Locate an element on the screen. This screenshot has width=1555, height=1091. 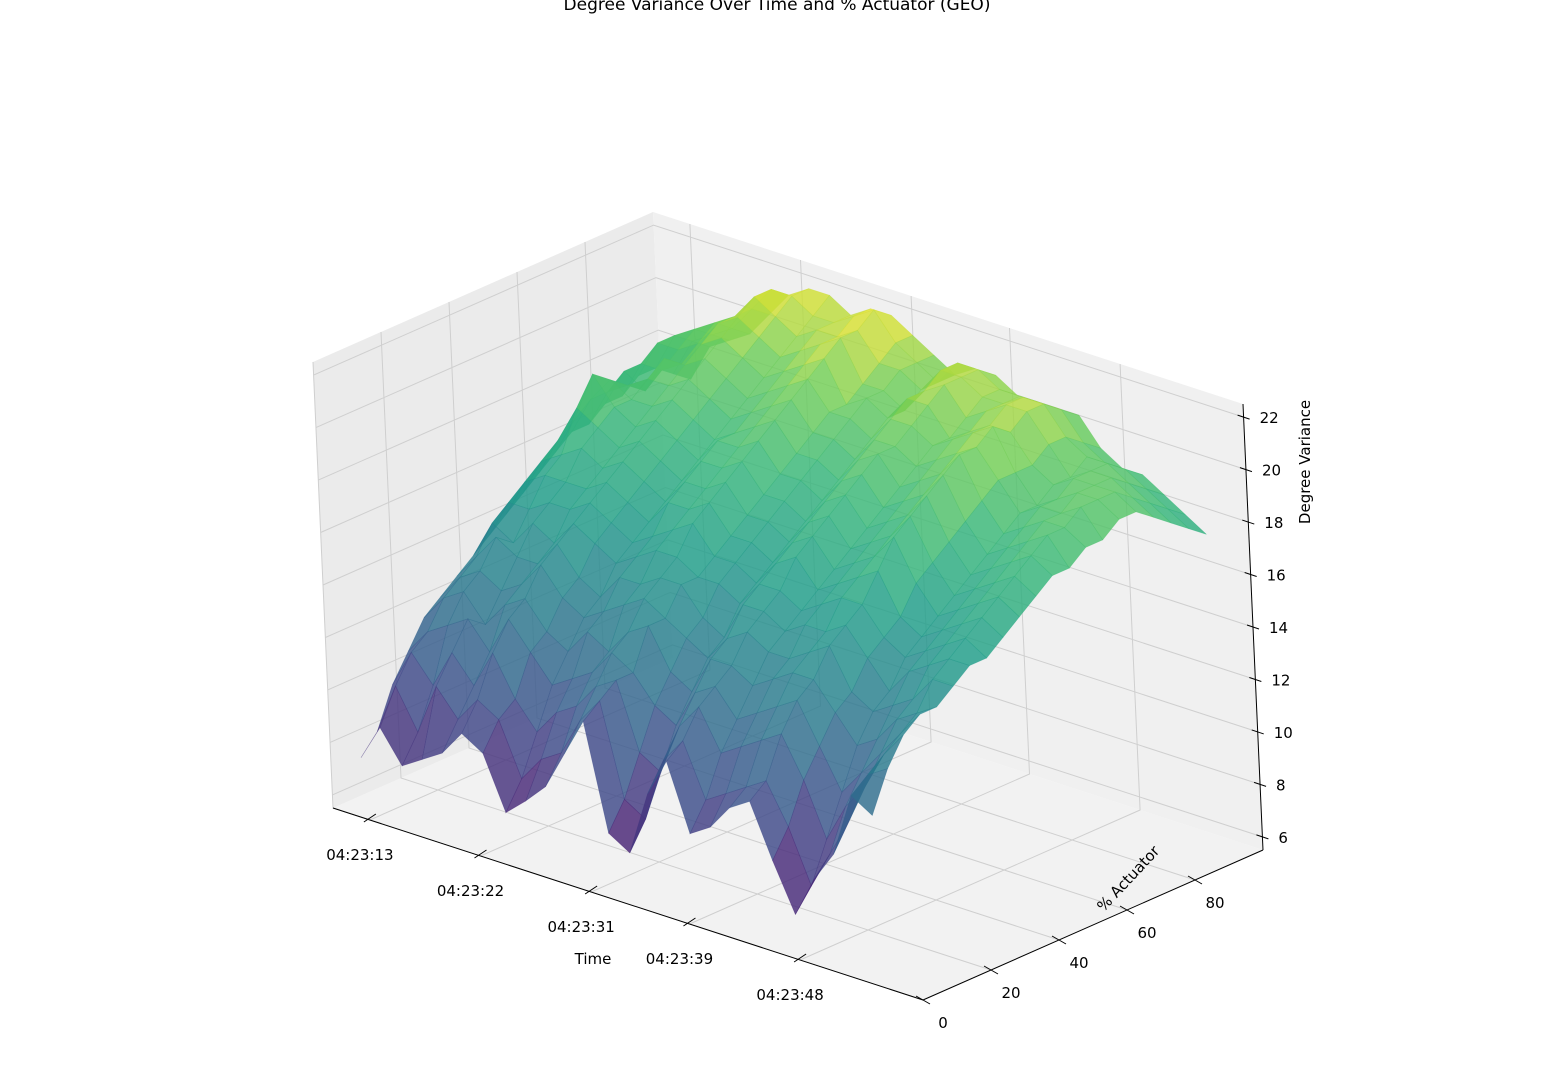
z-tick-label: 18 is located at coordinates (1273, 523).